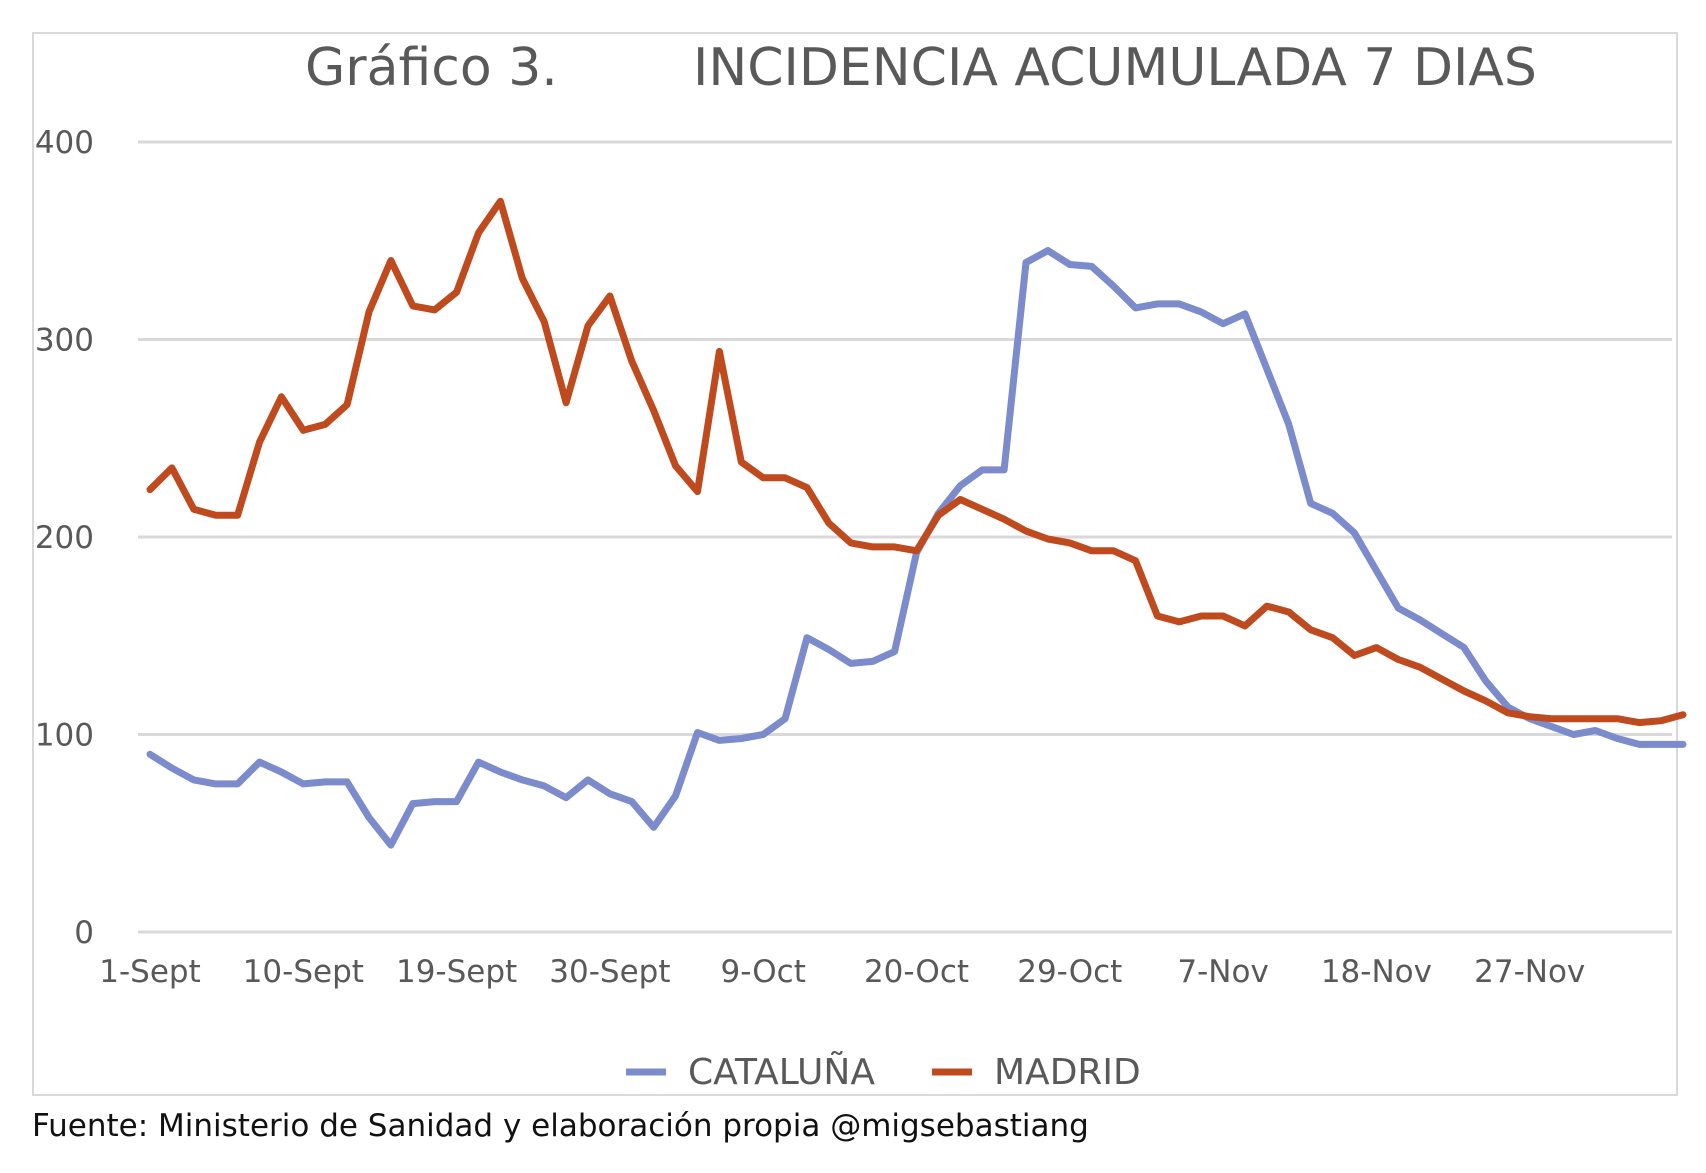 Image resolution: width=1706 pixels, height=1173 pixels. Describe the element at coordinates (1529, 972) in the screenshot. I see `x-tick-label: 27-Nov` at that location.